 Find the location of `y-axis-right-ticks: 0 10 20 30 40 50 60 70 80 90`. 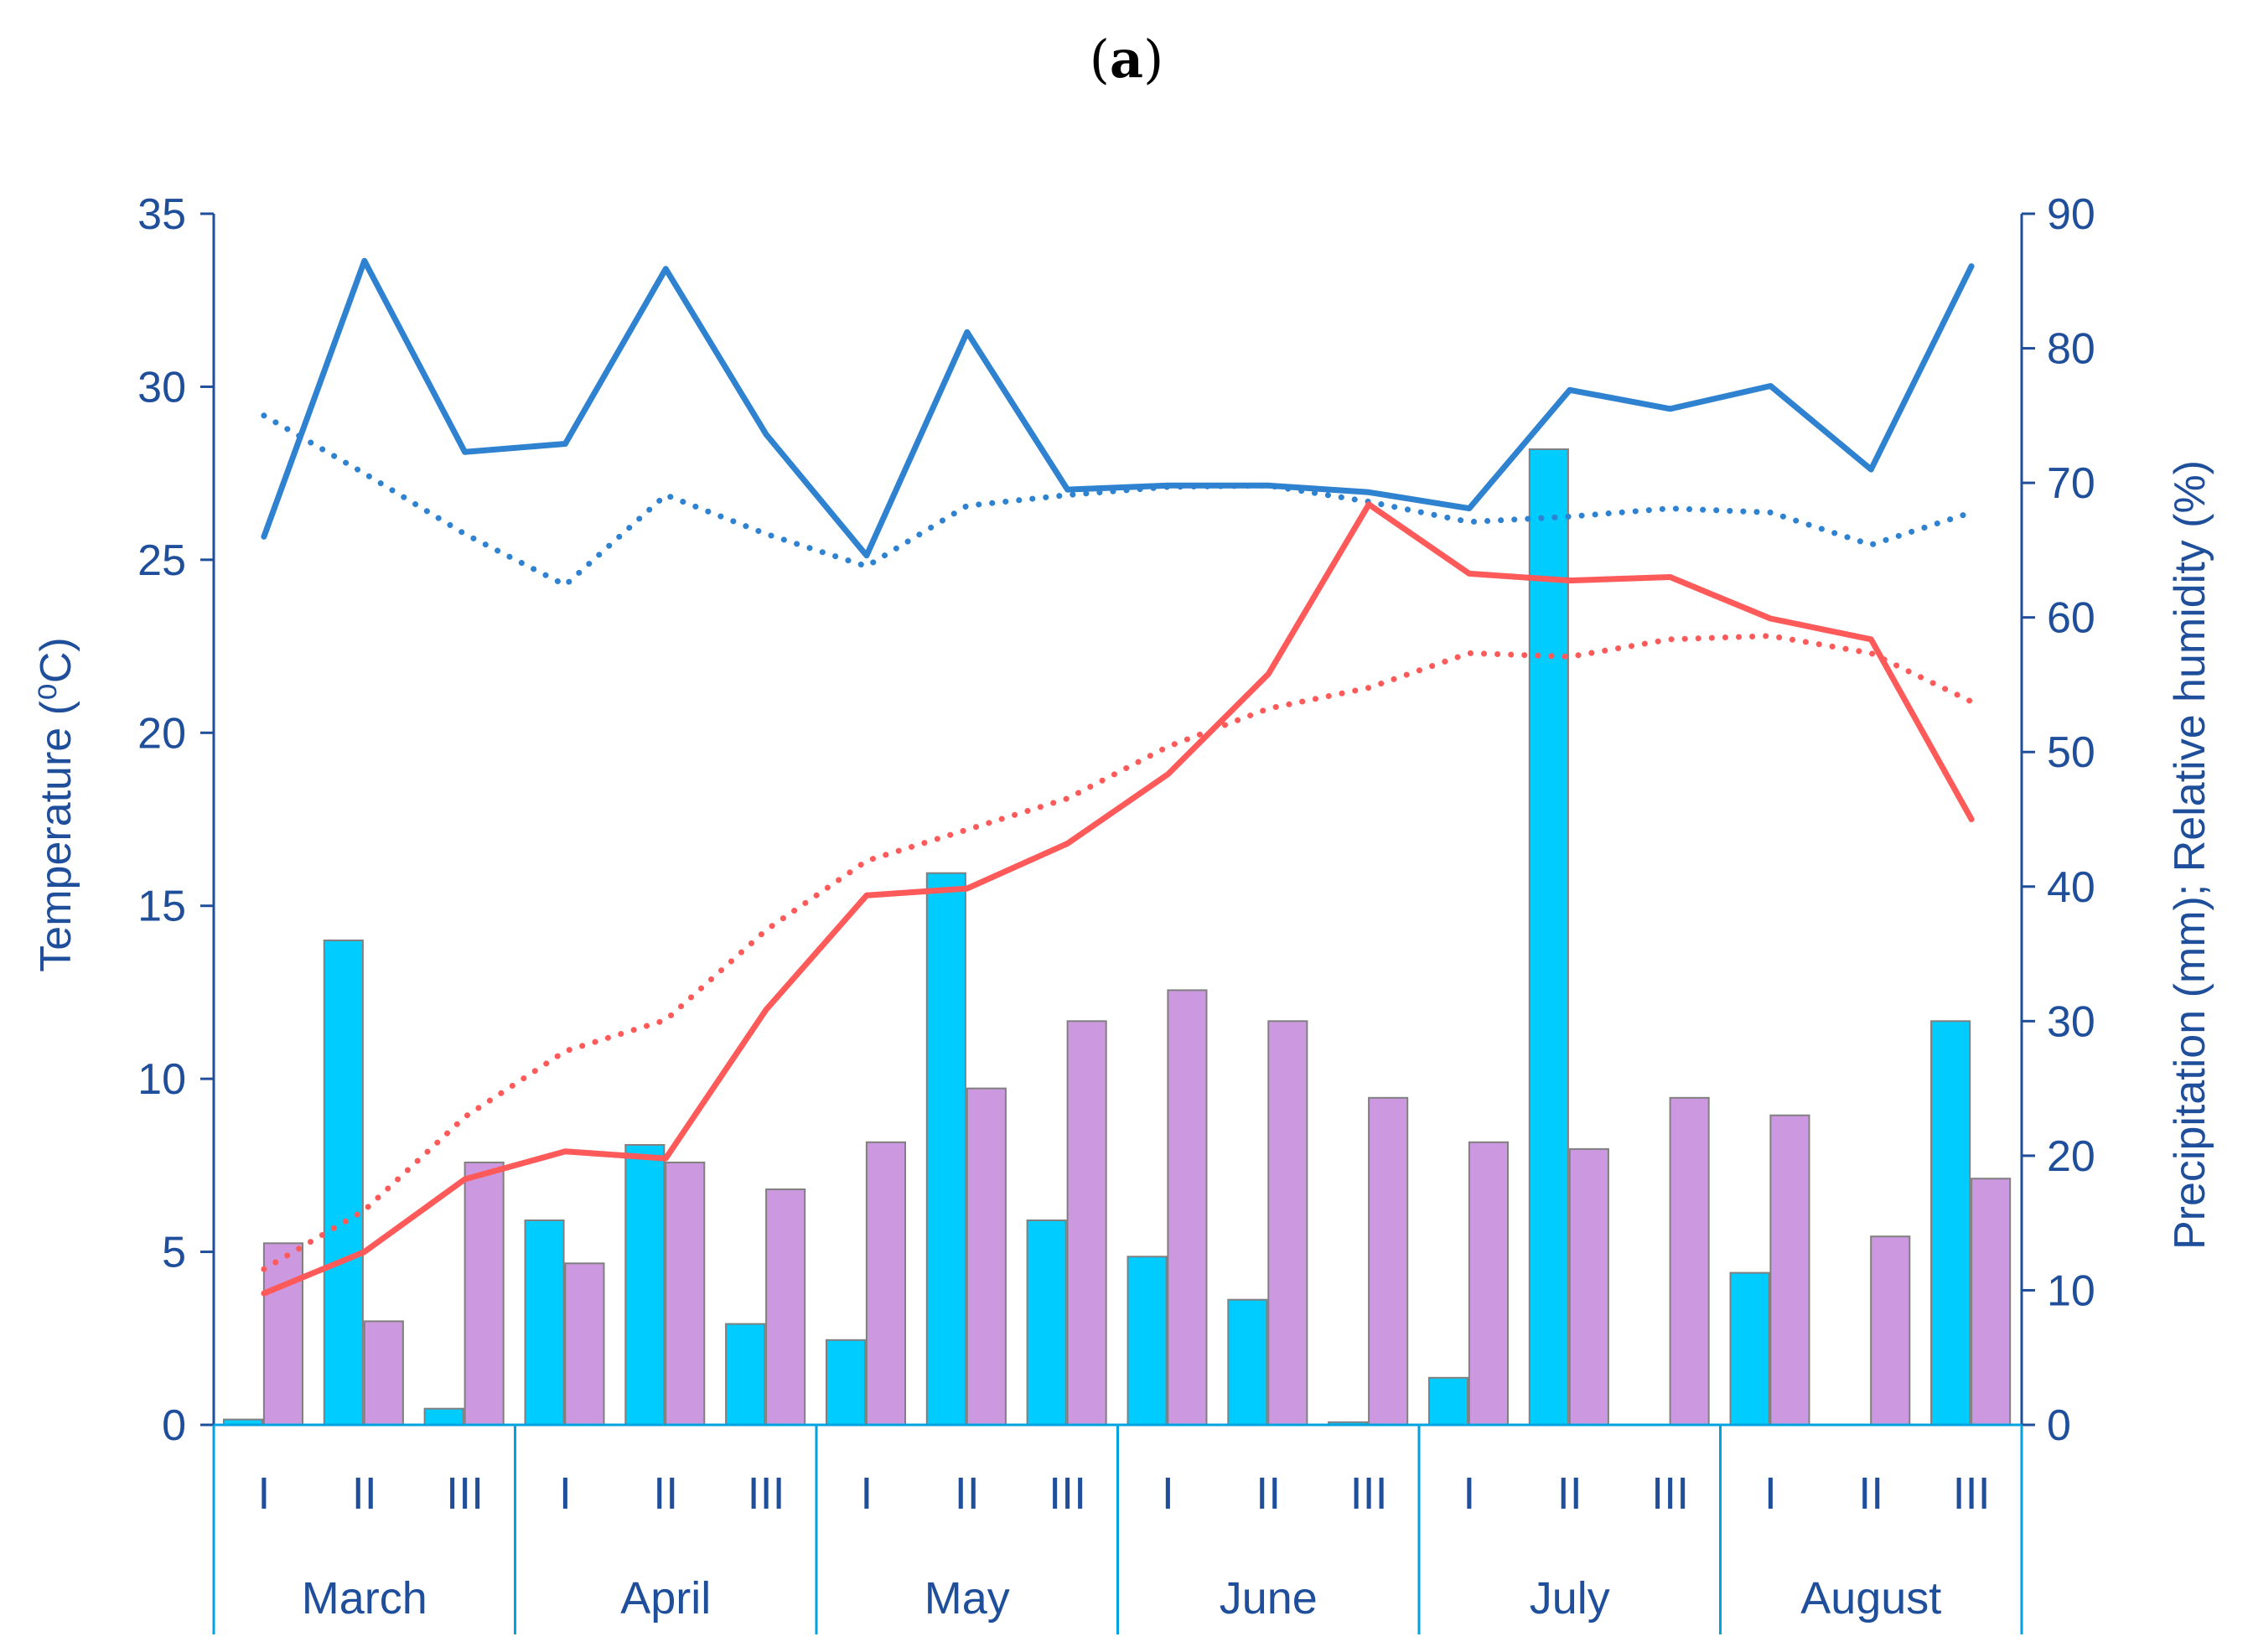

y-axis-right-ticks: 0 10 20 30 40 50 60 70 80 90 is located at coordinates (2059, 820).